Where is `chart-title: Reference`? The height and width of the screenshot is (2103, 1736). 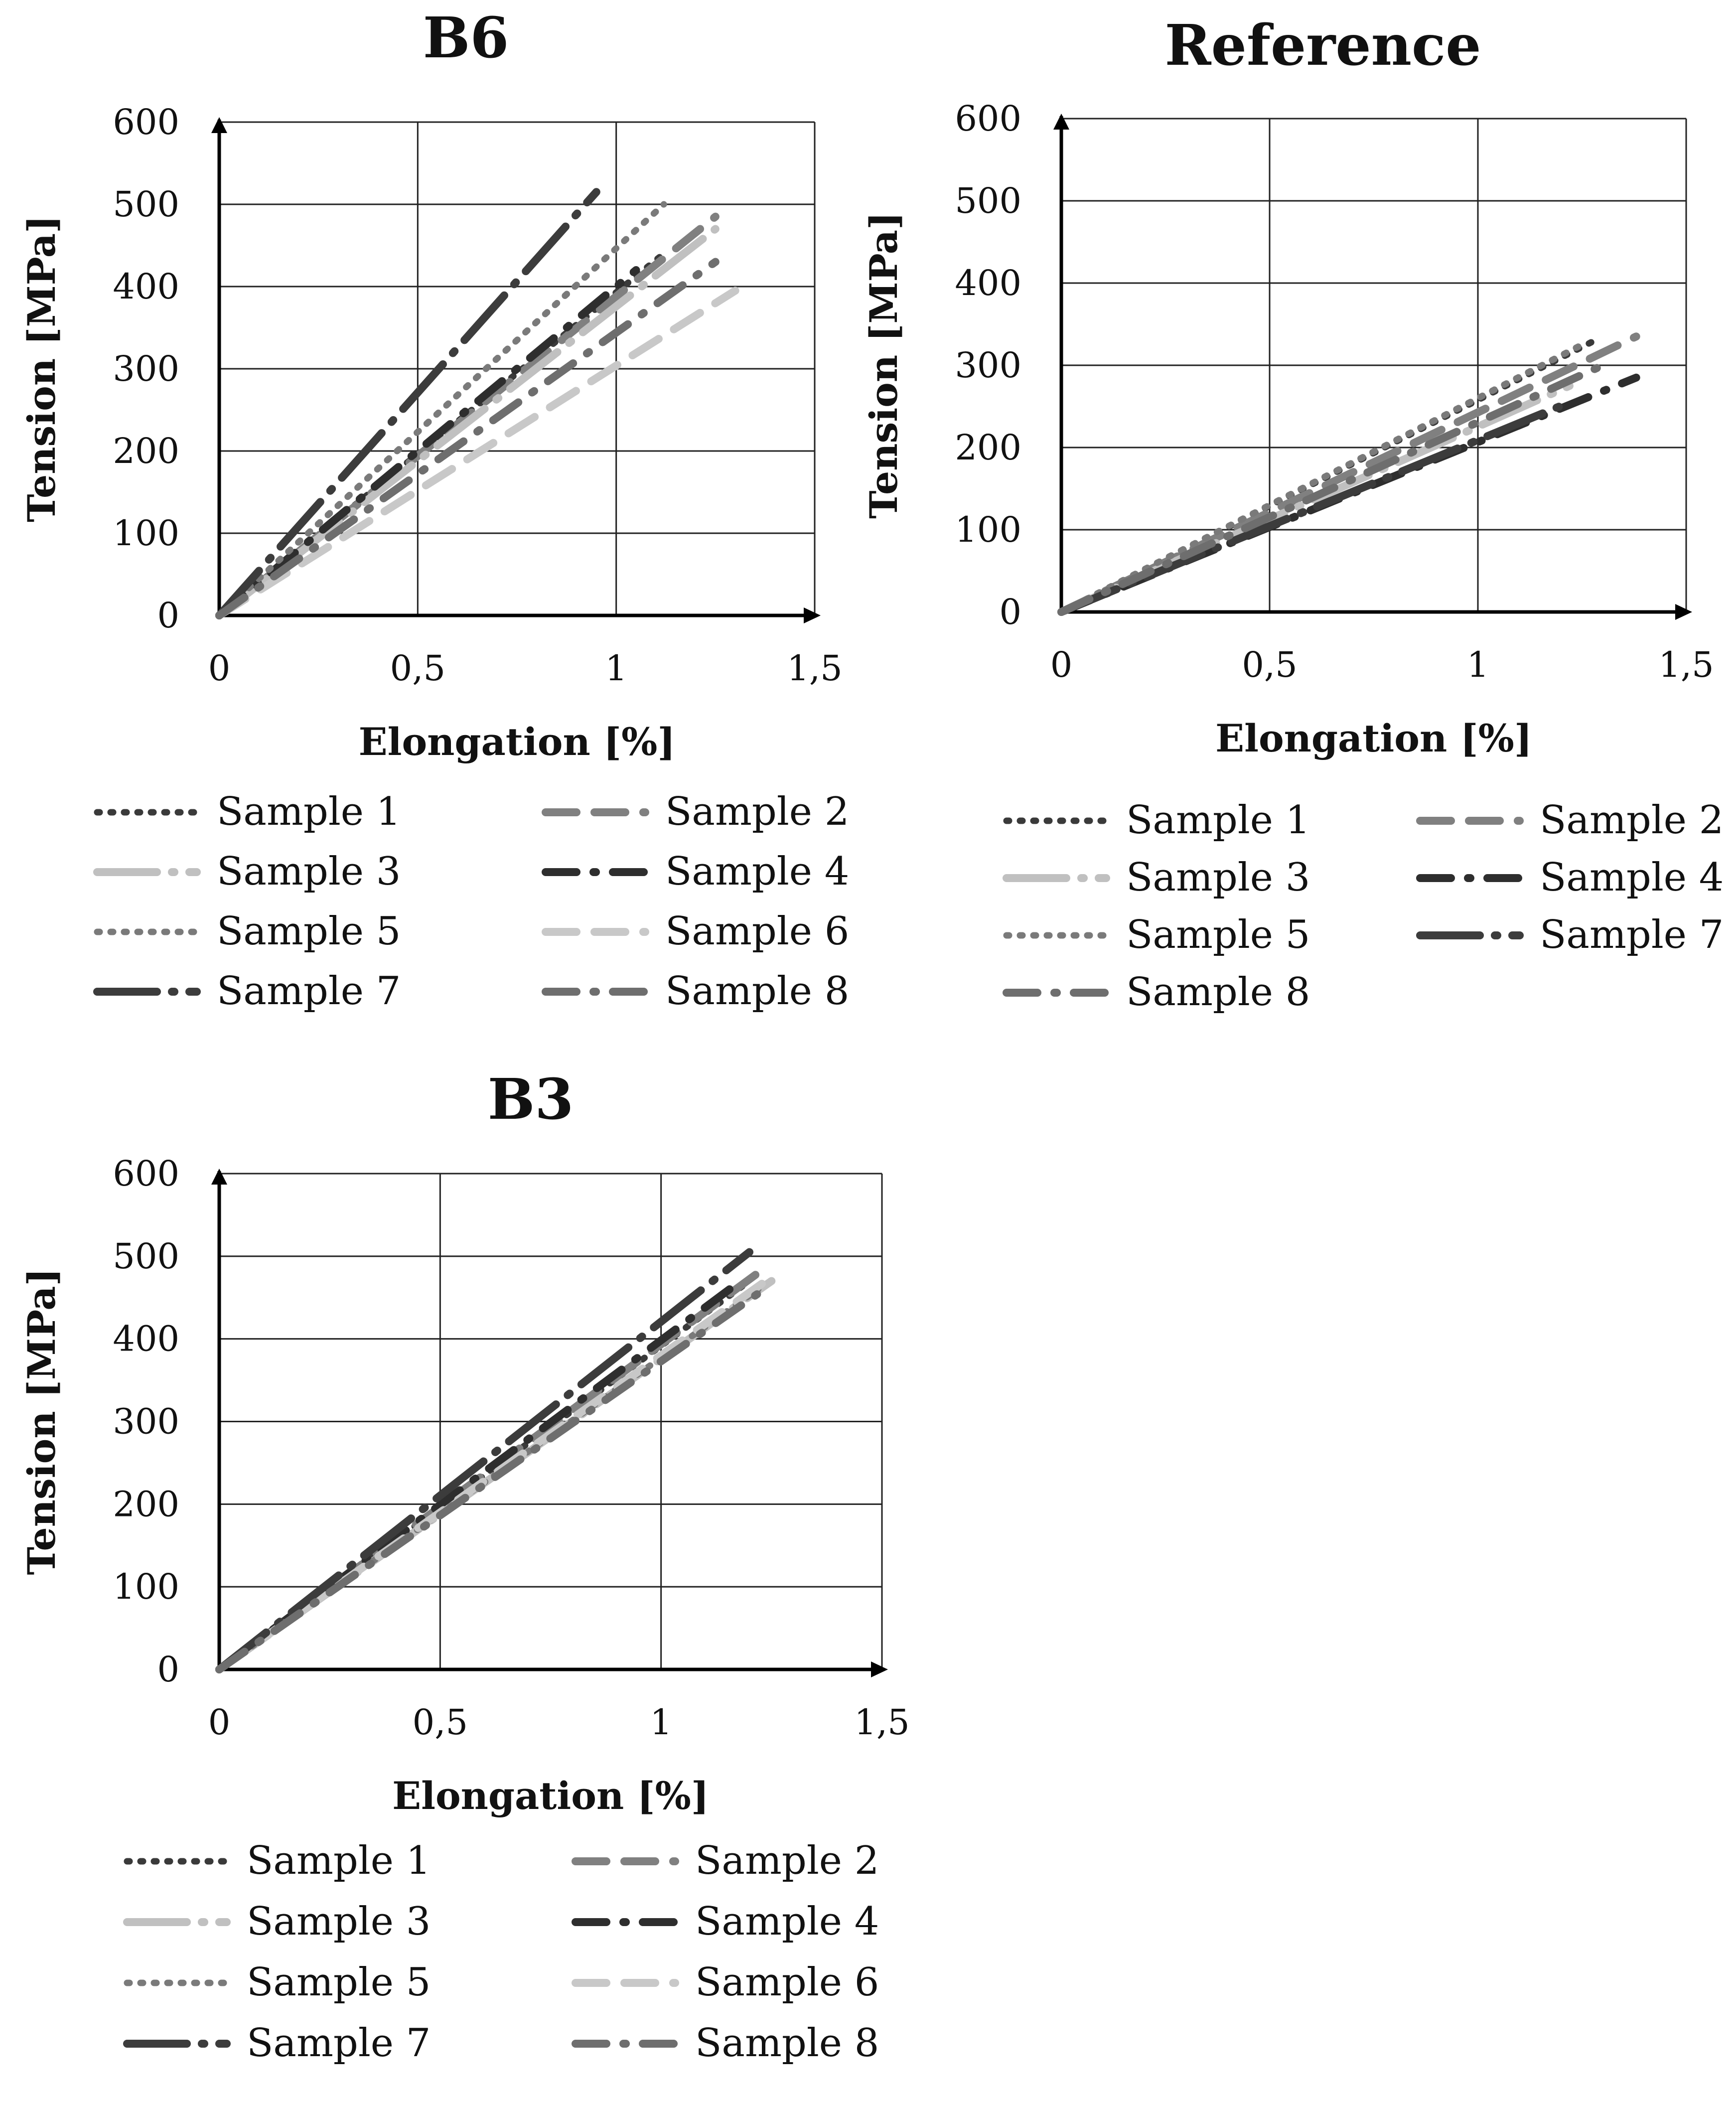 chart-title: Reference is located at coordinates (1323, 45).